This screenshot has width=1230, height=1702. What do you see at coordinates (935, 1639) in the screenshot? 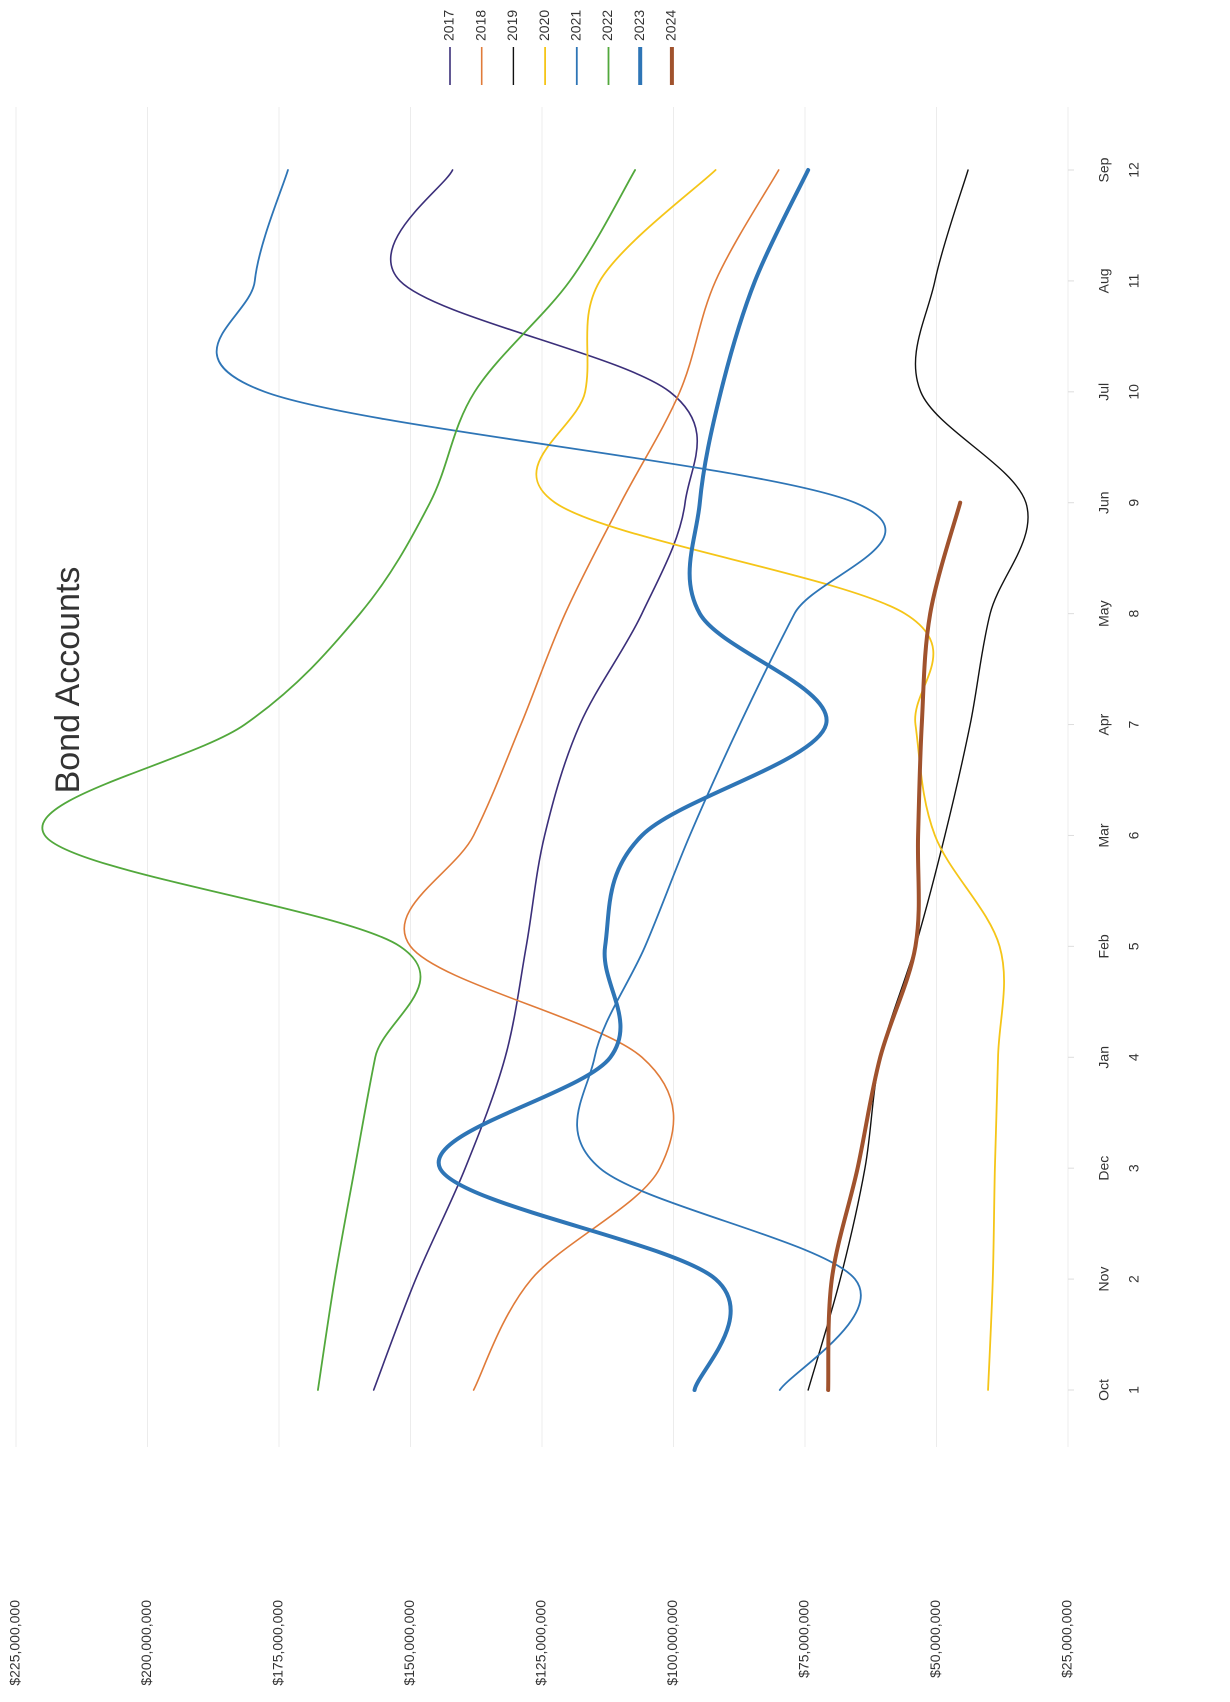
I see `y-tick-label: $50,000,000` at bounding box center [935, 1639].